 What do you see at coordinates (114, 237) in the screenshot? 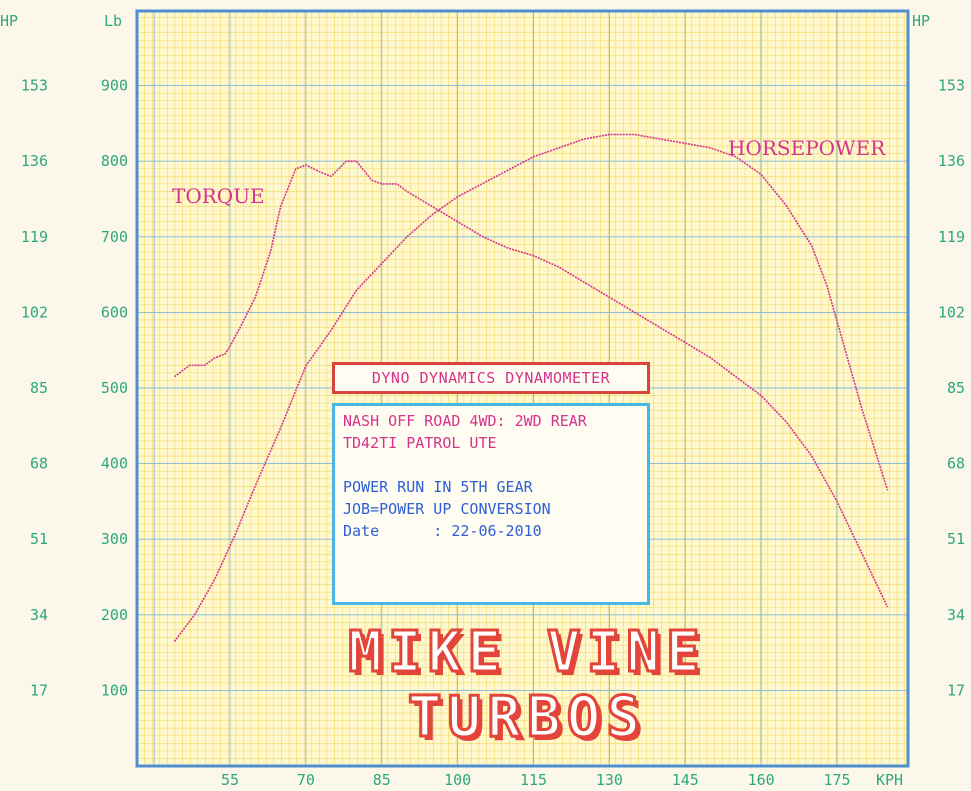
I see `lb-tick-label: 700` at bounding box center [114, 237].